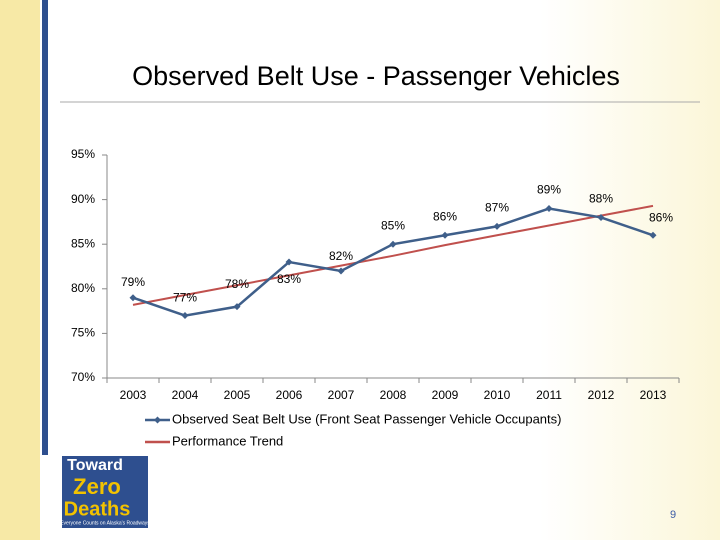 The image size is (720, 540). Describe the element at coordinates (97, 509) in the screenshot. I see `logo-text: Deaths` at that location.